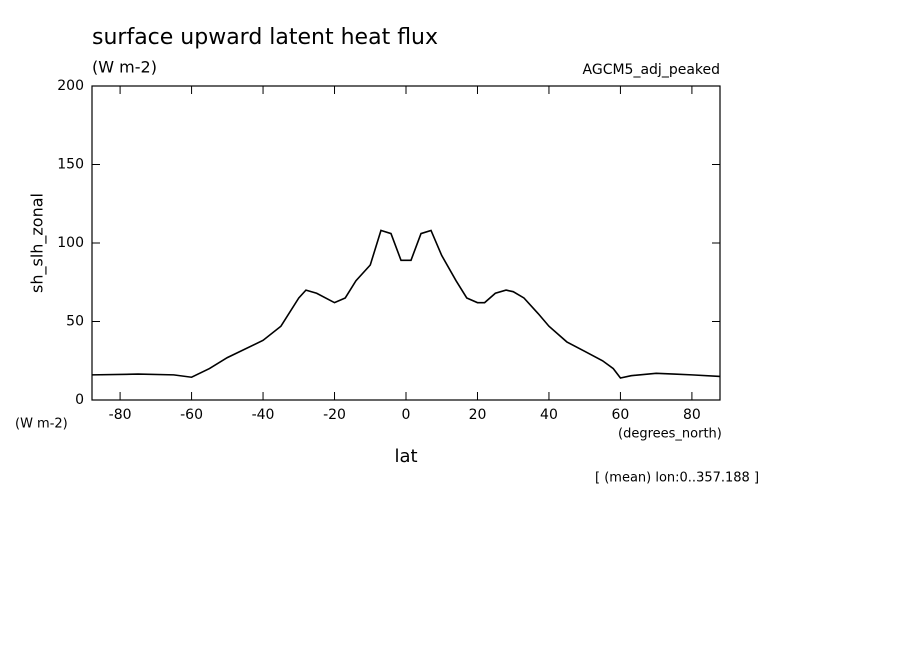 This screenshot has height=658, width=904. Describe the element at coordinates (70, 165) in the screenshot. I see `y-tick-label: 150` at that location.